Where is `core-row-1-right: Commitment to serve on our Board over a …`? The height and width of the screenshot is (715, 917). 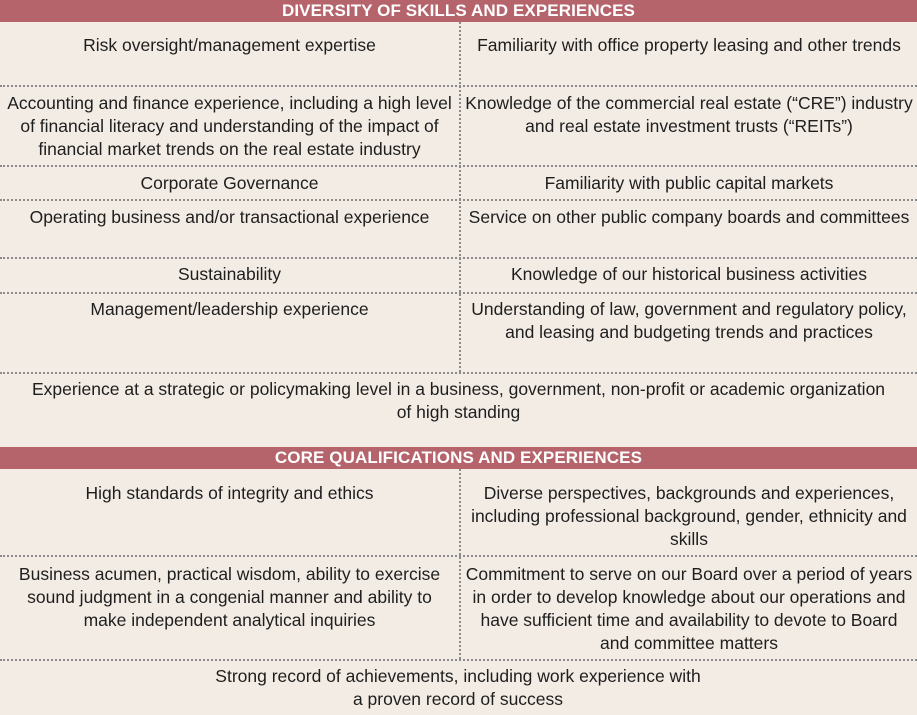
core-row-1-right: Commitment to serve on our Board over a … is located at coordinates (689, 608).